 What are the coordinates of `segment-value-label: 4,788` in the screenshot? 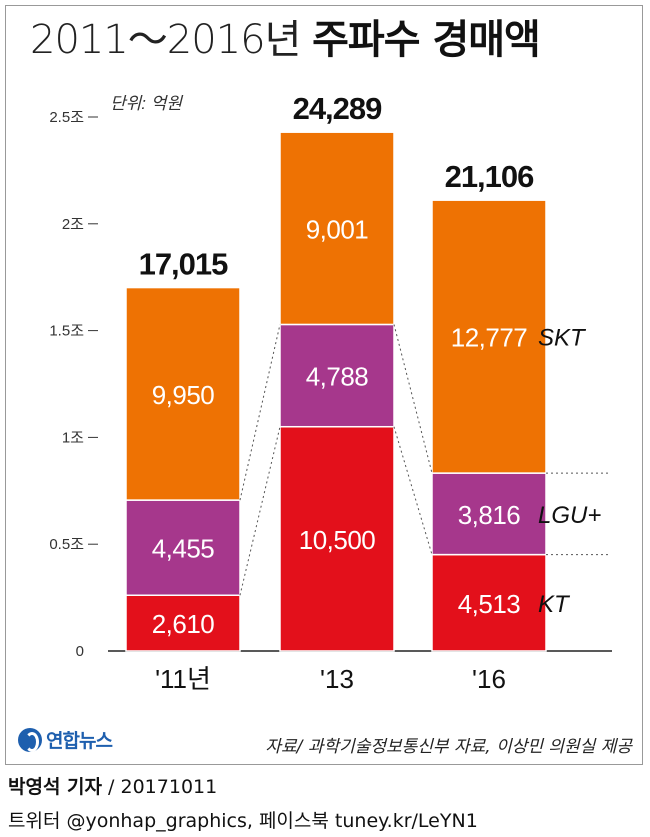 It's located at (337, 377).